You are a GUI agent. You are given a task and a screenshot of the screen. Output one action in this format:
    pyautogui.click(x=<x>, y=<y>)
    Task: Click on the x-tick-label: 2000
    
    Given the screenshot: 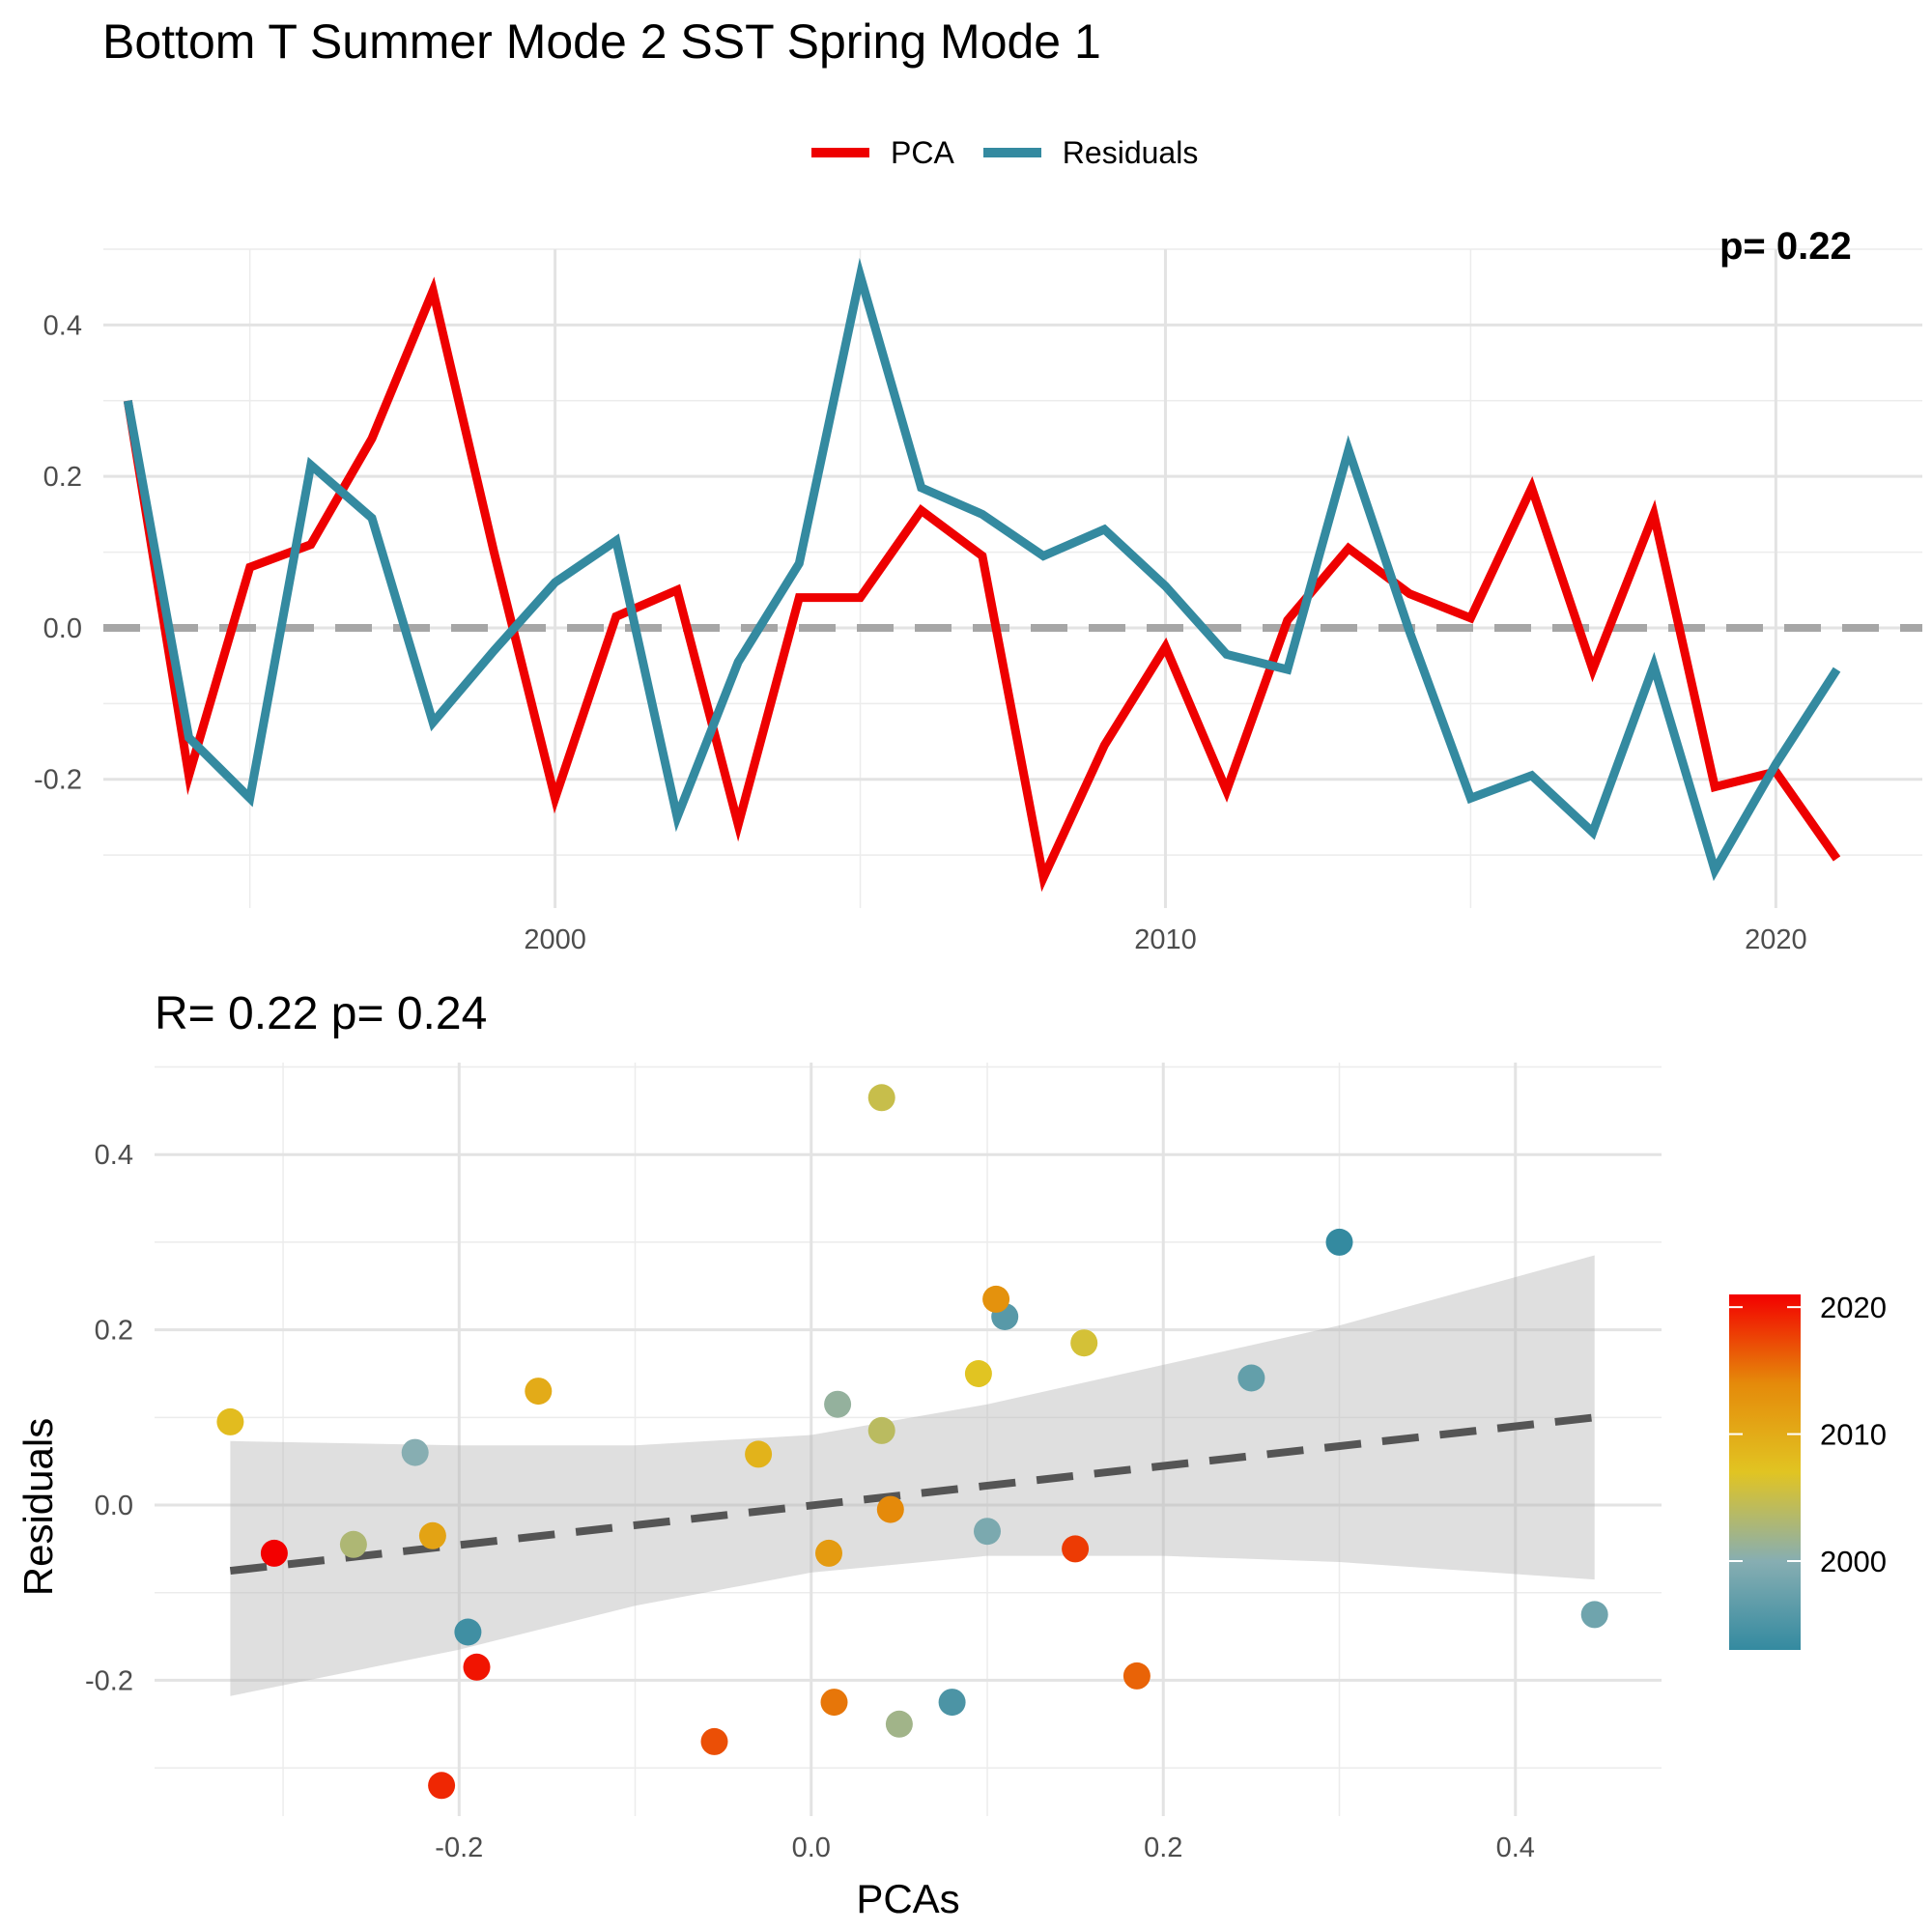 What is the action you would take?
    pyautogui.click(x=555, y=939)
    